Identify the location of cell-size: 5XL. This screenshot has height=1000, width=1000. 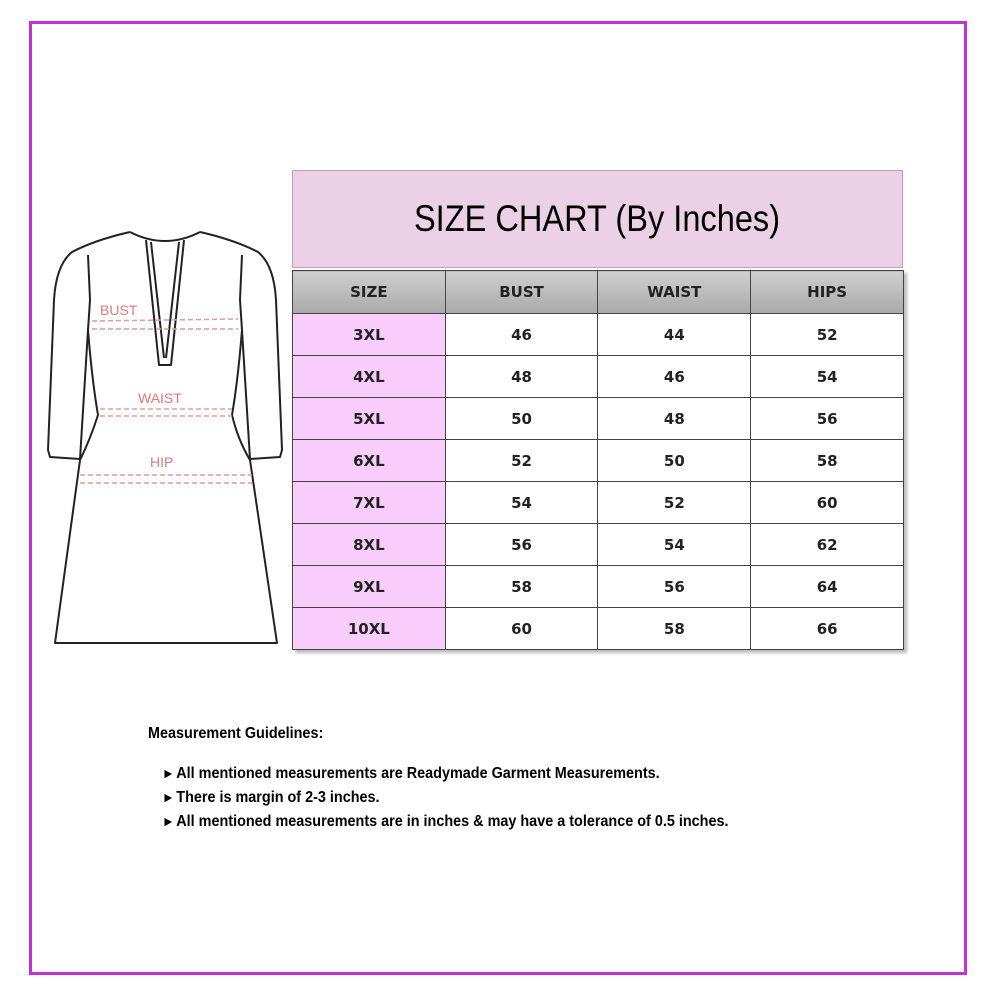
(369, 418).